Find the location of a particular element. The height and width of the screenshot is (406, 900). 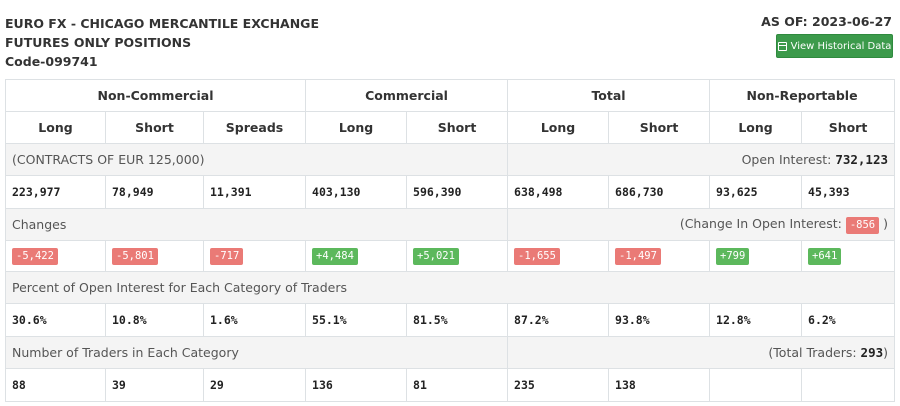

traders-cell: 81 is located at coordinates (457, 385).